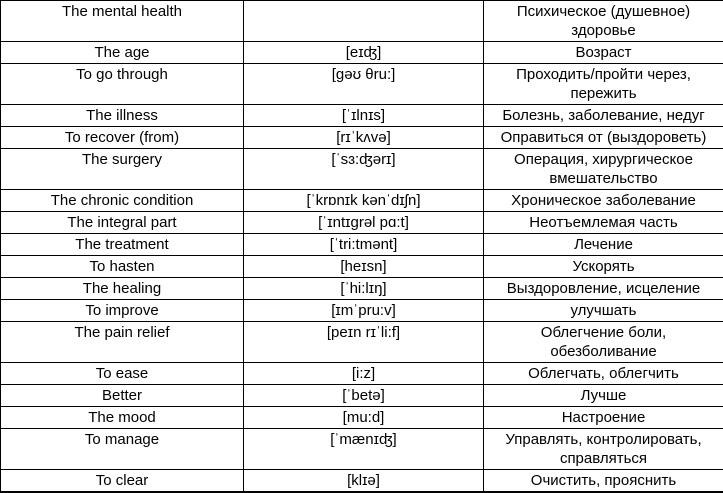 The height and width of the screenshot is (493, 723). I want to click on translation-cell: Болезнь, заболевание, недуг, so click(603, 115).